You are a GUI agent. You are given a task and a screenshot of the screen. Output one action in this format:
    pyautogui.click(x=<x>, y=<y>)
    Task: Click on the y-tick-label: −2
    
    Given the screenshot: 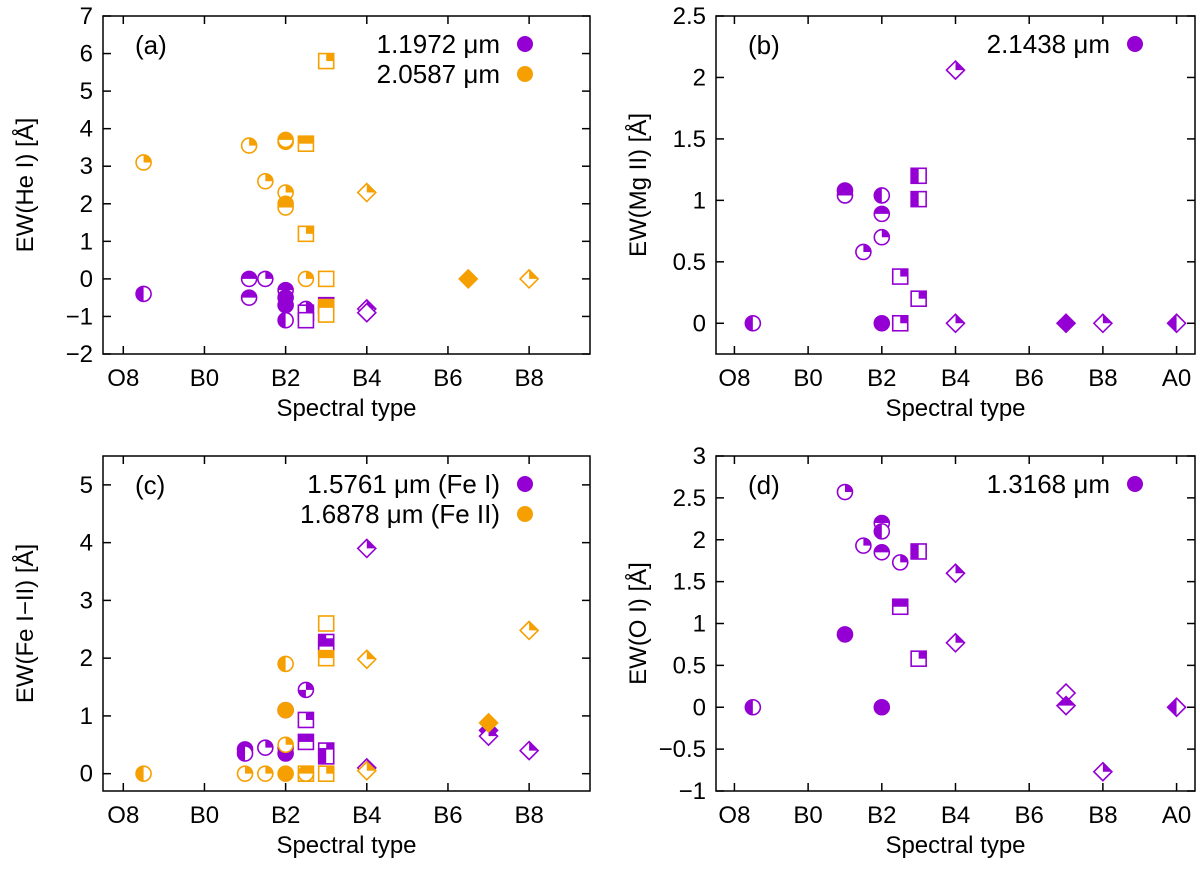 What is the action you would take?
    pyautogui.click(x=79, y=354)
    